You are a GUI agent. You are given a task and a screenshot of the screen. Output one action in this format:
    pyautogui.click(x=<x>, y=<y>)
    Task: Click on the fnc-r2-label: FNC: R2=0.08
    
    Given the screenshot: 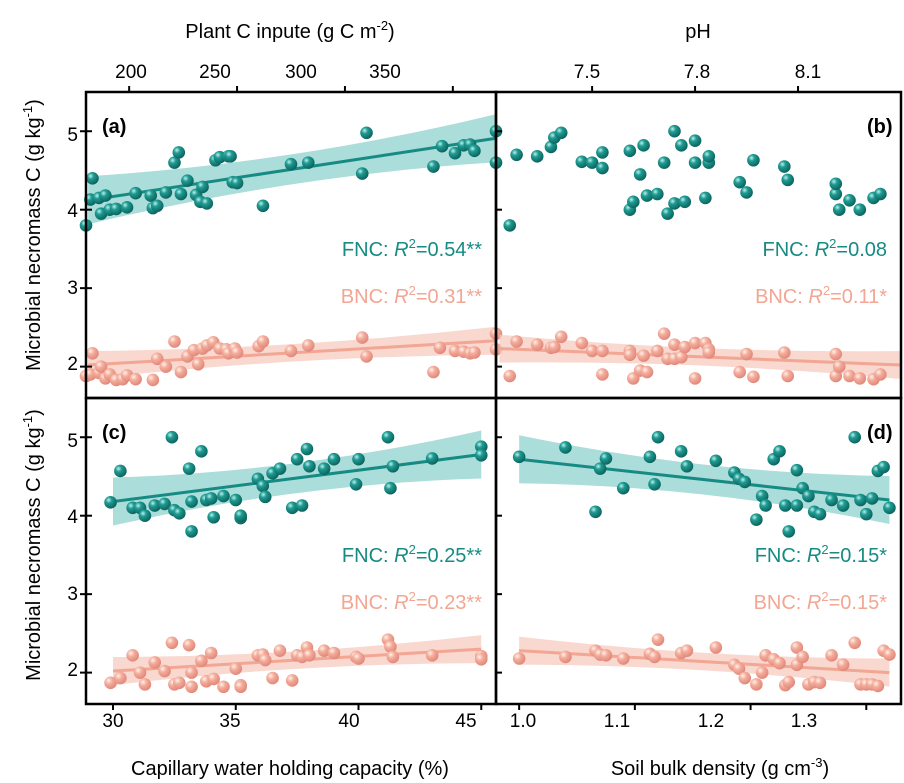 What is the action you would take?
    pyautogui.click(x=824, y=248)
    